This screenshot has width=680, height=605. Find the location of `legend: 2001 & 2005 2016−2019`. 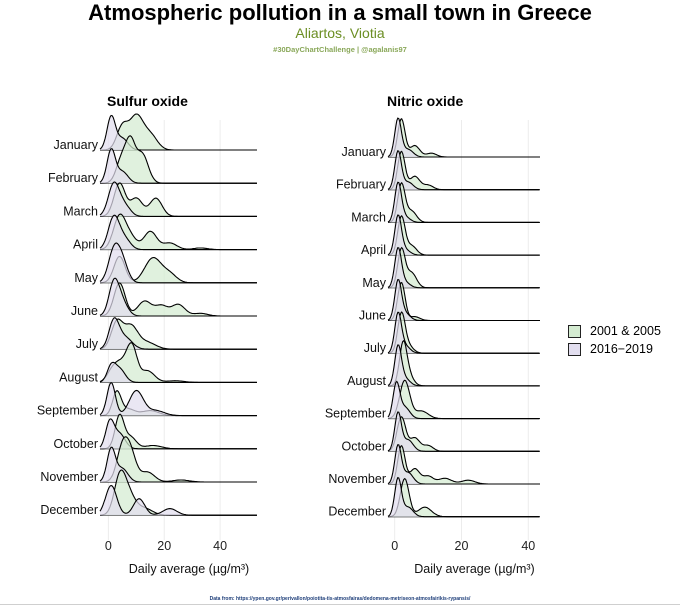

legend: 2001 & 2005 2016−2019 is located at coordinates (614, 340).